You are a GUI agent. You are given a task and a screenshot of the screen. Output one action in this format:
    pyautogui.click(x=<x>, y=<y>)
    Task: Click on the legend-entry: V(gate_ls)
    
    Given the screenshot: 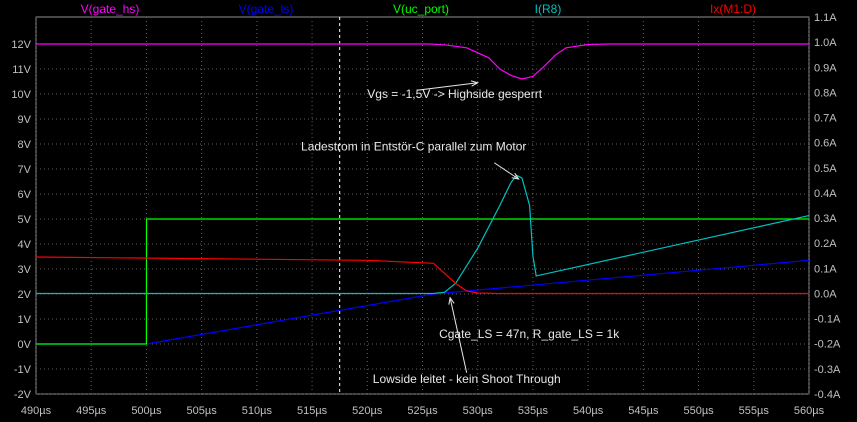 What is the action you would take?
    pyautogui.click(x=266, y=9)
    